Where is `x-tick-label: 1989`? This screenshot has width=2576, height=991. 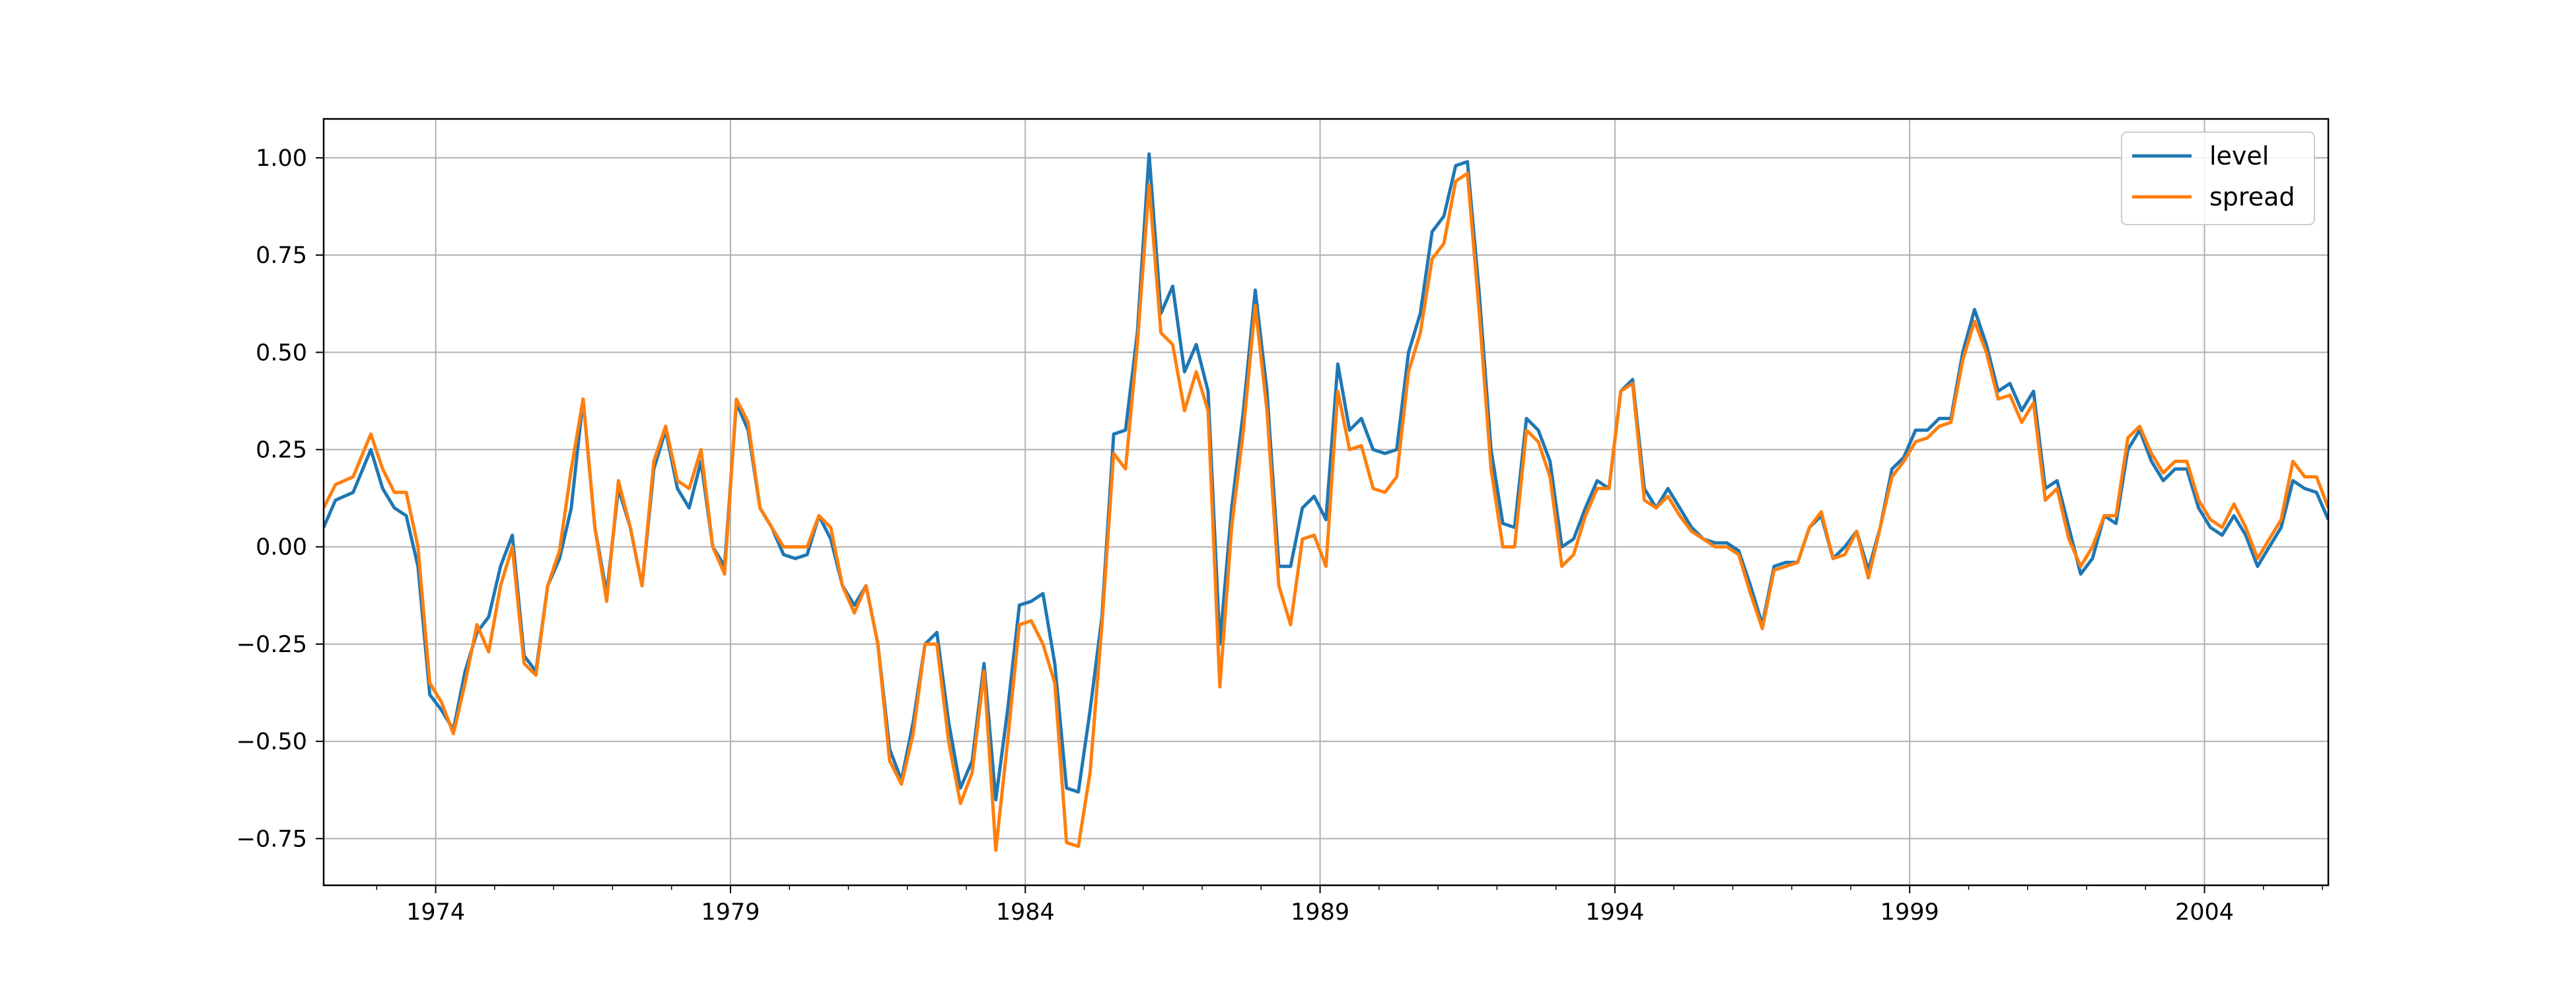
x-tick-label: 1989 is located at coordinates (1320, 912).